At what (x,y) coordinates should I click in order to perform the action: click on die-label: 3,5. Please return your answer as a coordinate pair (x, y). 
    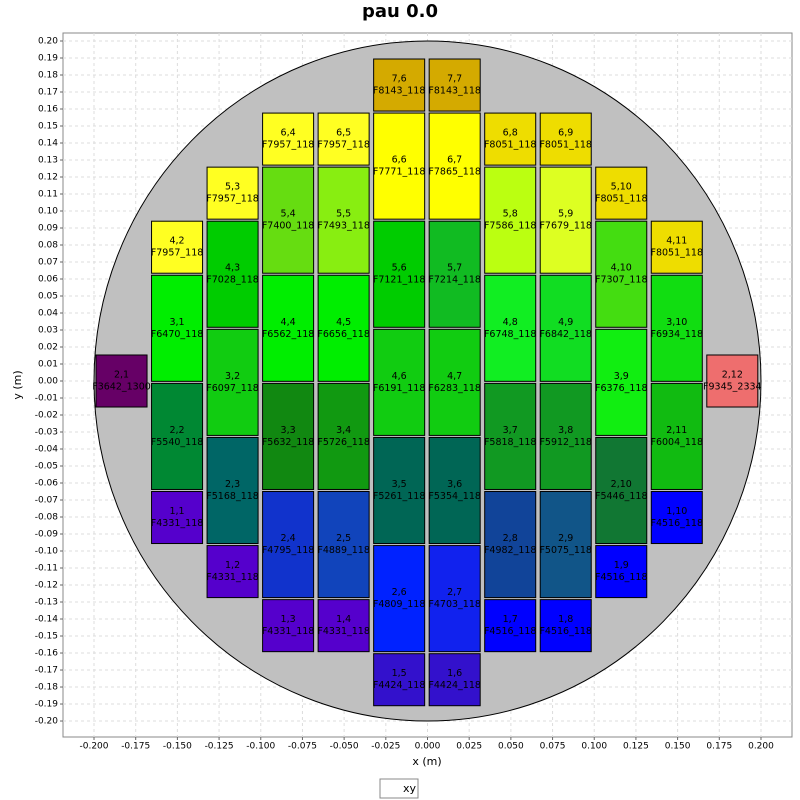
    Looking at the image, I should click on (399, 484).